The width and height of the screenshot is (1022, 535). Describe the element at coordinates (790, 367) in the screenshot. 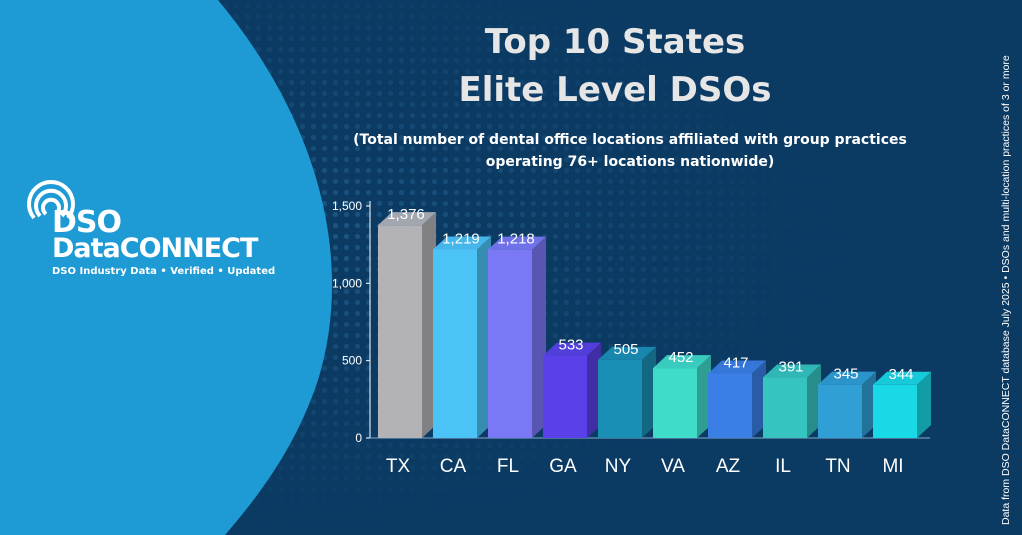

I see `data-label: 391` at that location.